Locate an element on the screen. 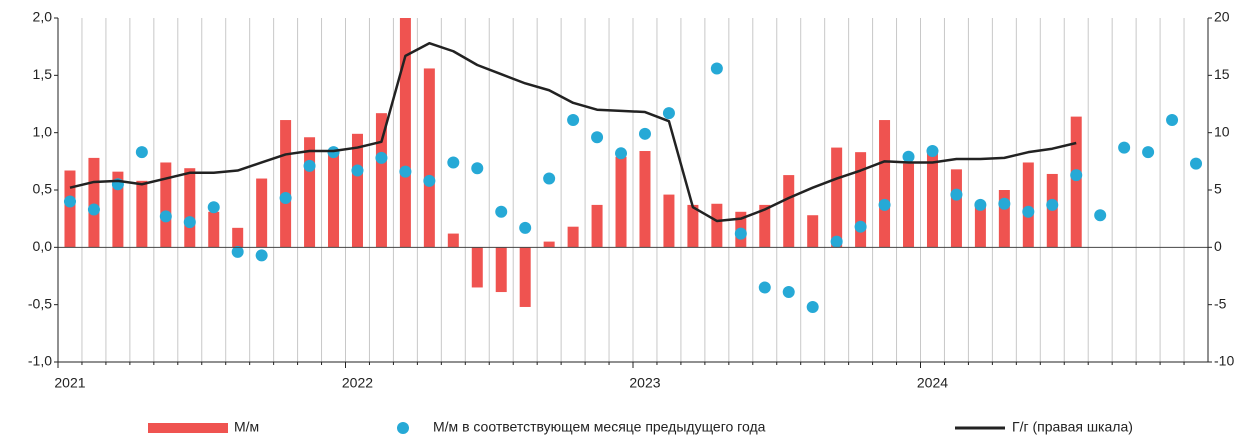 The height and width of the screenshot is (439, 1251). y-tick-label: 1,0 is located at coordinates (43, 131).